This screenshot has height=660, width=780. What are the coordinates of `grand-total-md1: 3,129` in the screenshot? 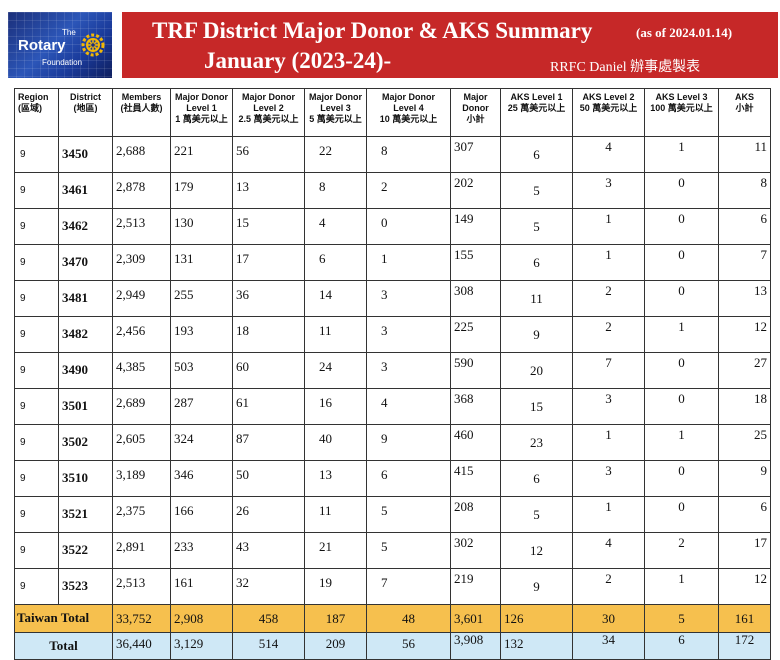 It's located at (201, 646).